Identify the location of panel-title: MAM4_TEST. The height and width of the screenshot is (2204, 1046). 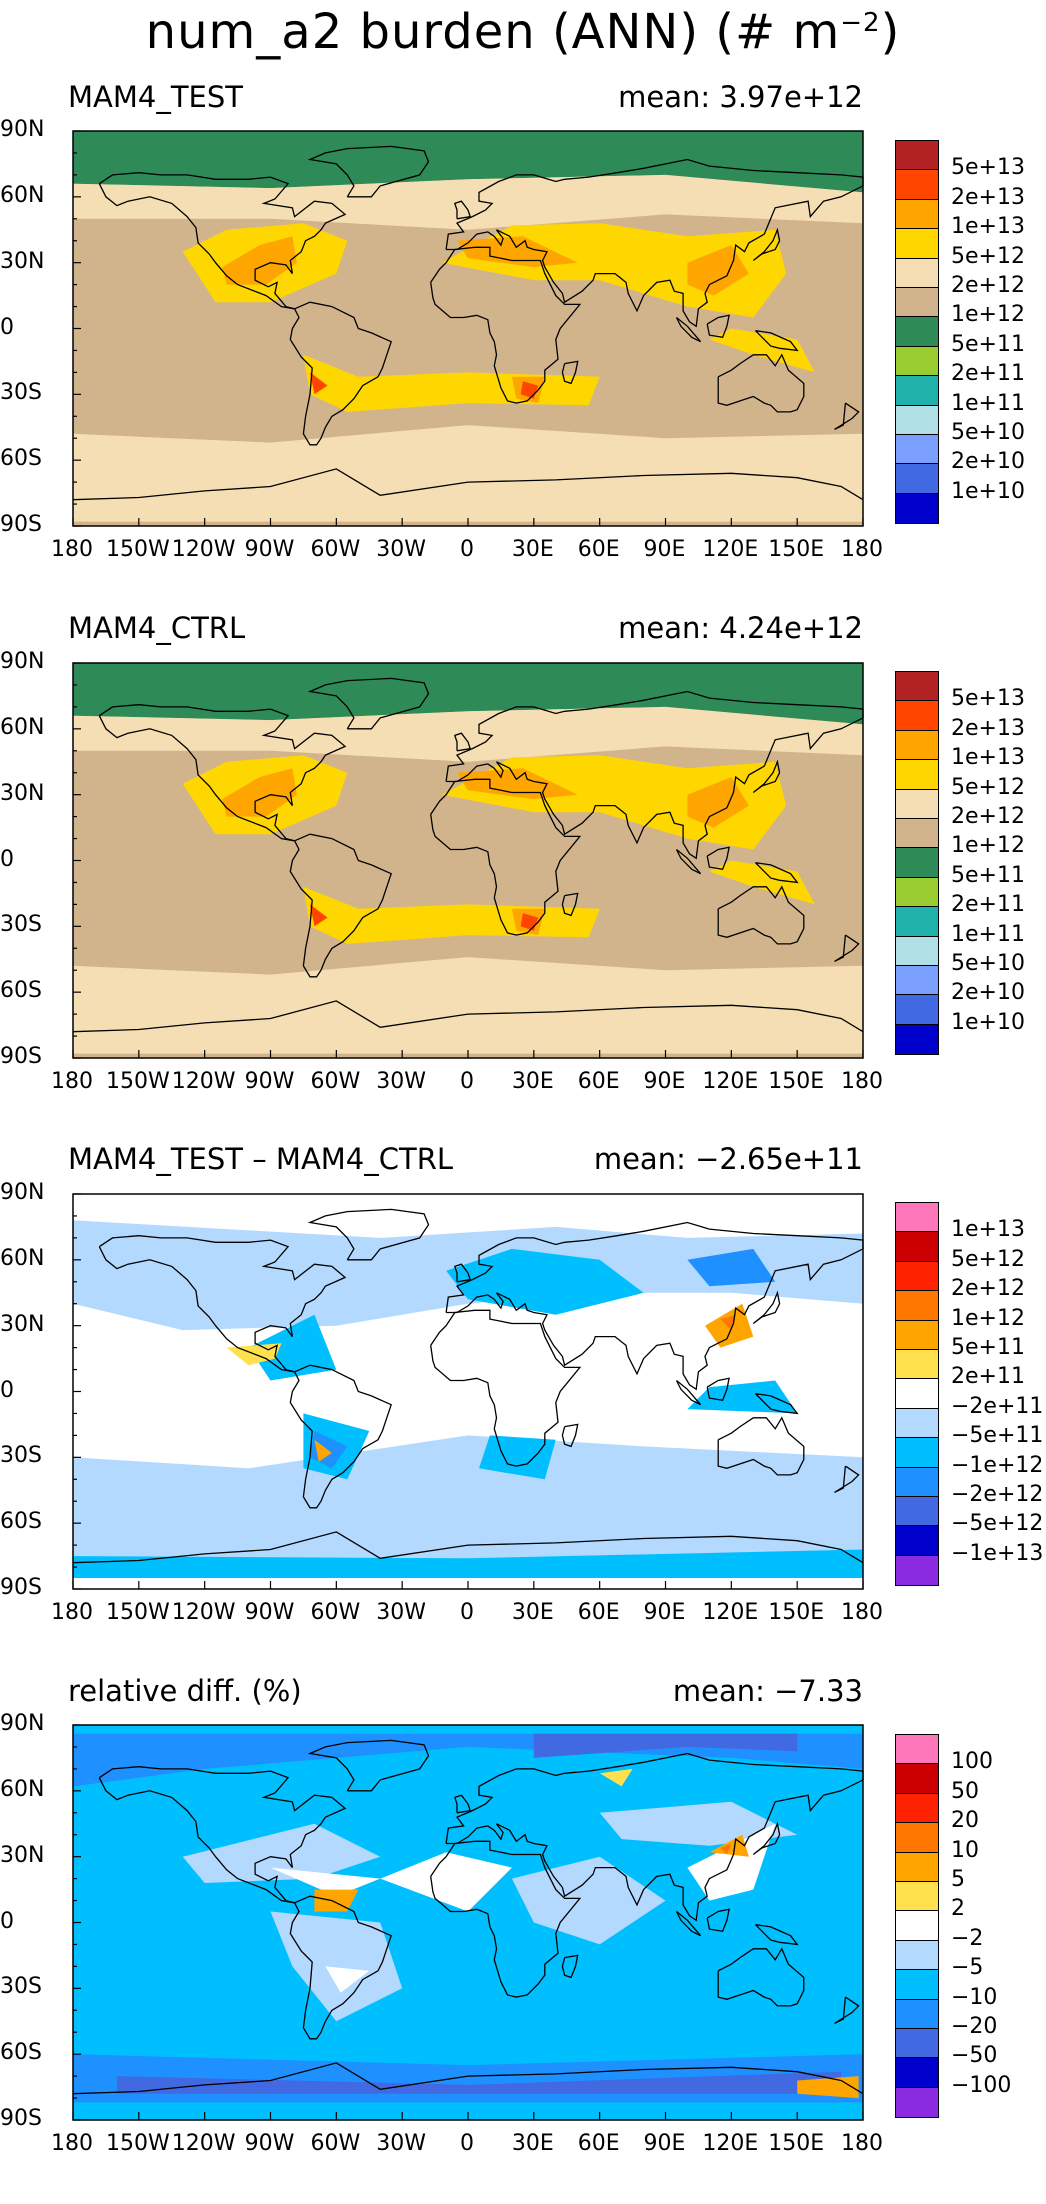
(155, 97).